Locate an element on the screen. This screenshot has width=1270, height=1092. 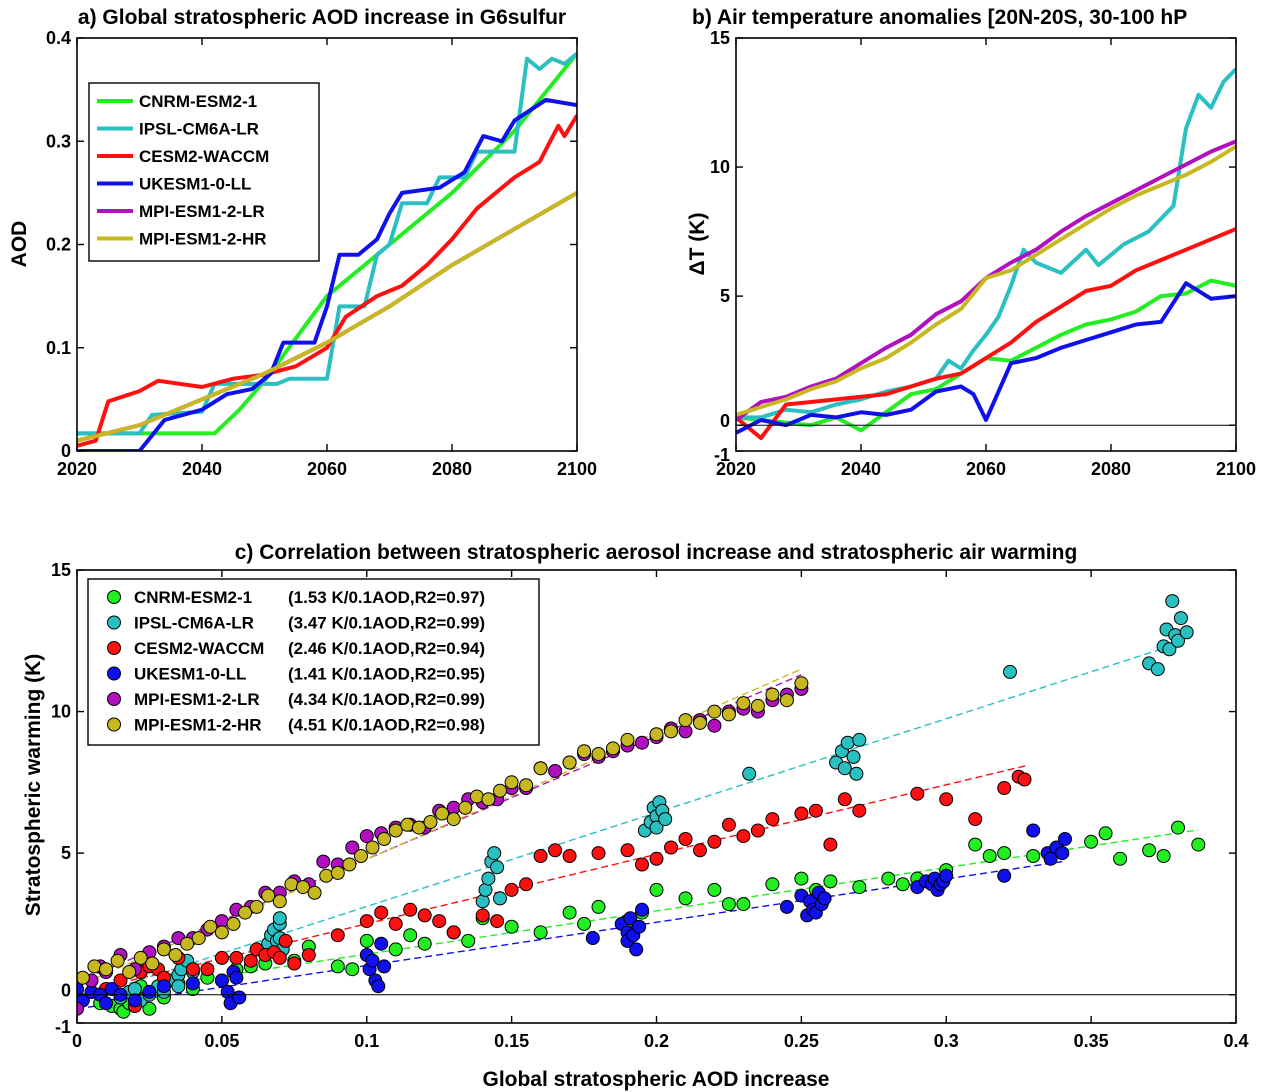
c-xtick-label: 0.1 is located at coordinates (366, 1041).